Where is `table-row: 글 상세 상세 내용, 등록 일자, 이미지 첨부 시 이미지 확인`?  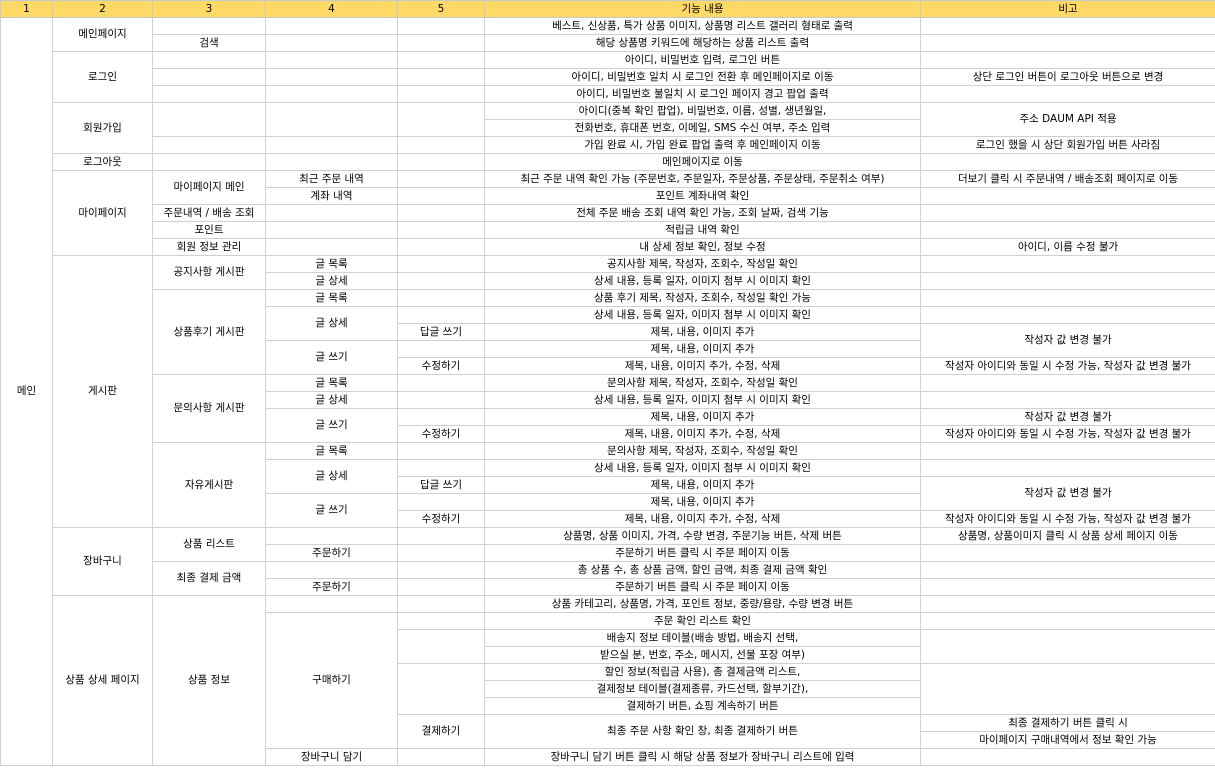
table-row: 글 상세 상세 내용, 등록 일자, 이미지 첨부 시 이미지 확인 is located at coordinates (608, 281).